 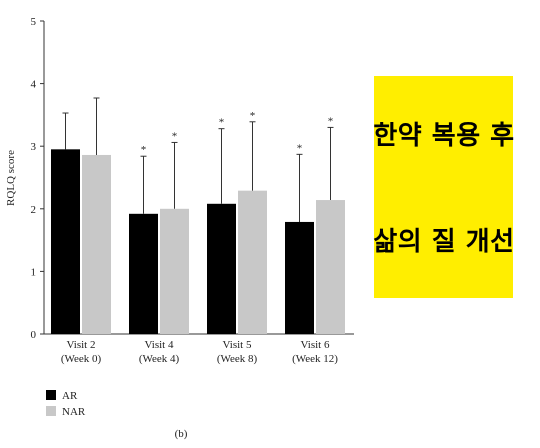 I want to click on x-tick-label: (Week 8), so click(x=237, y=359).